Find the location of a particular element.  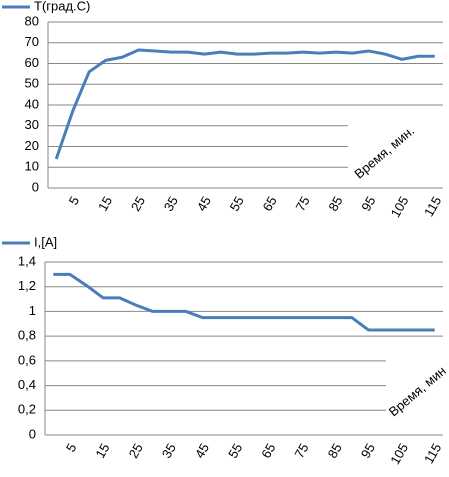

y-tick-label: 0,4 is located at coordinates (27, 384).